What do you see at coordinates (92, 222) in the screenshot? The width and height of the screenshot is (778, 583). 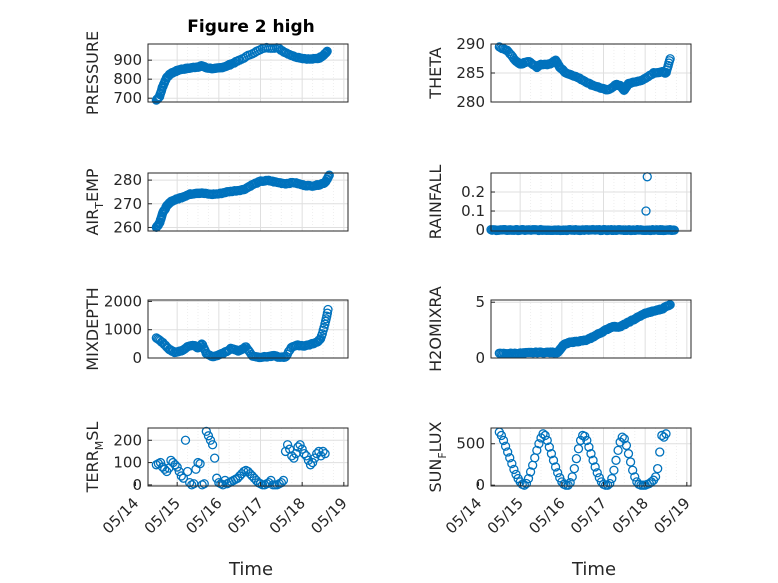 I see `y-label-main: AIR` at bounding box center [92, 222].